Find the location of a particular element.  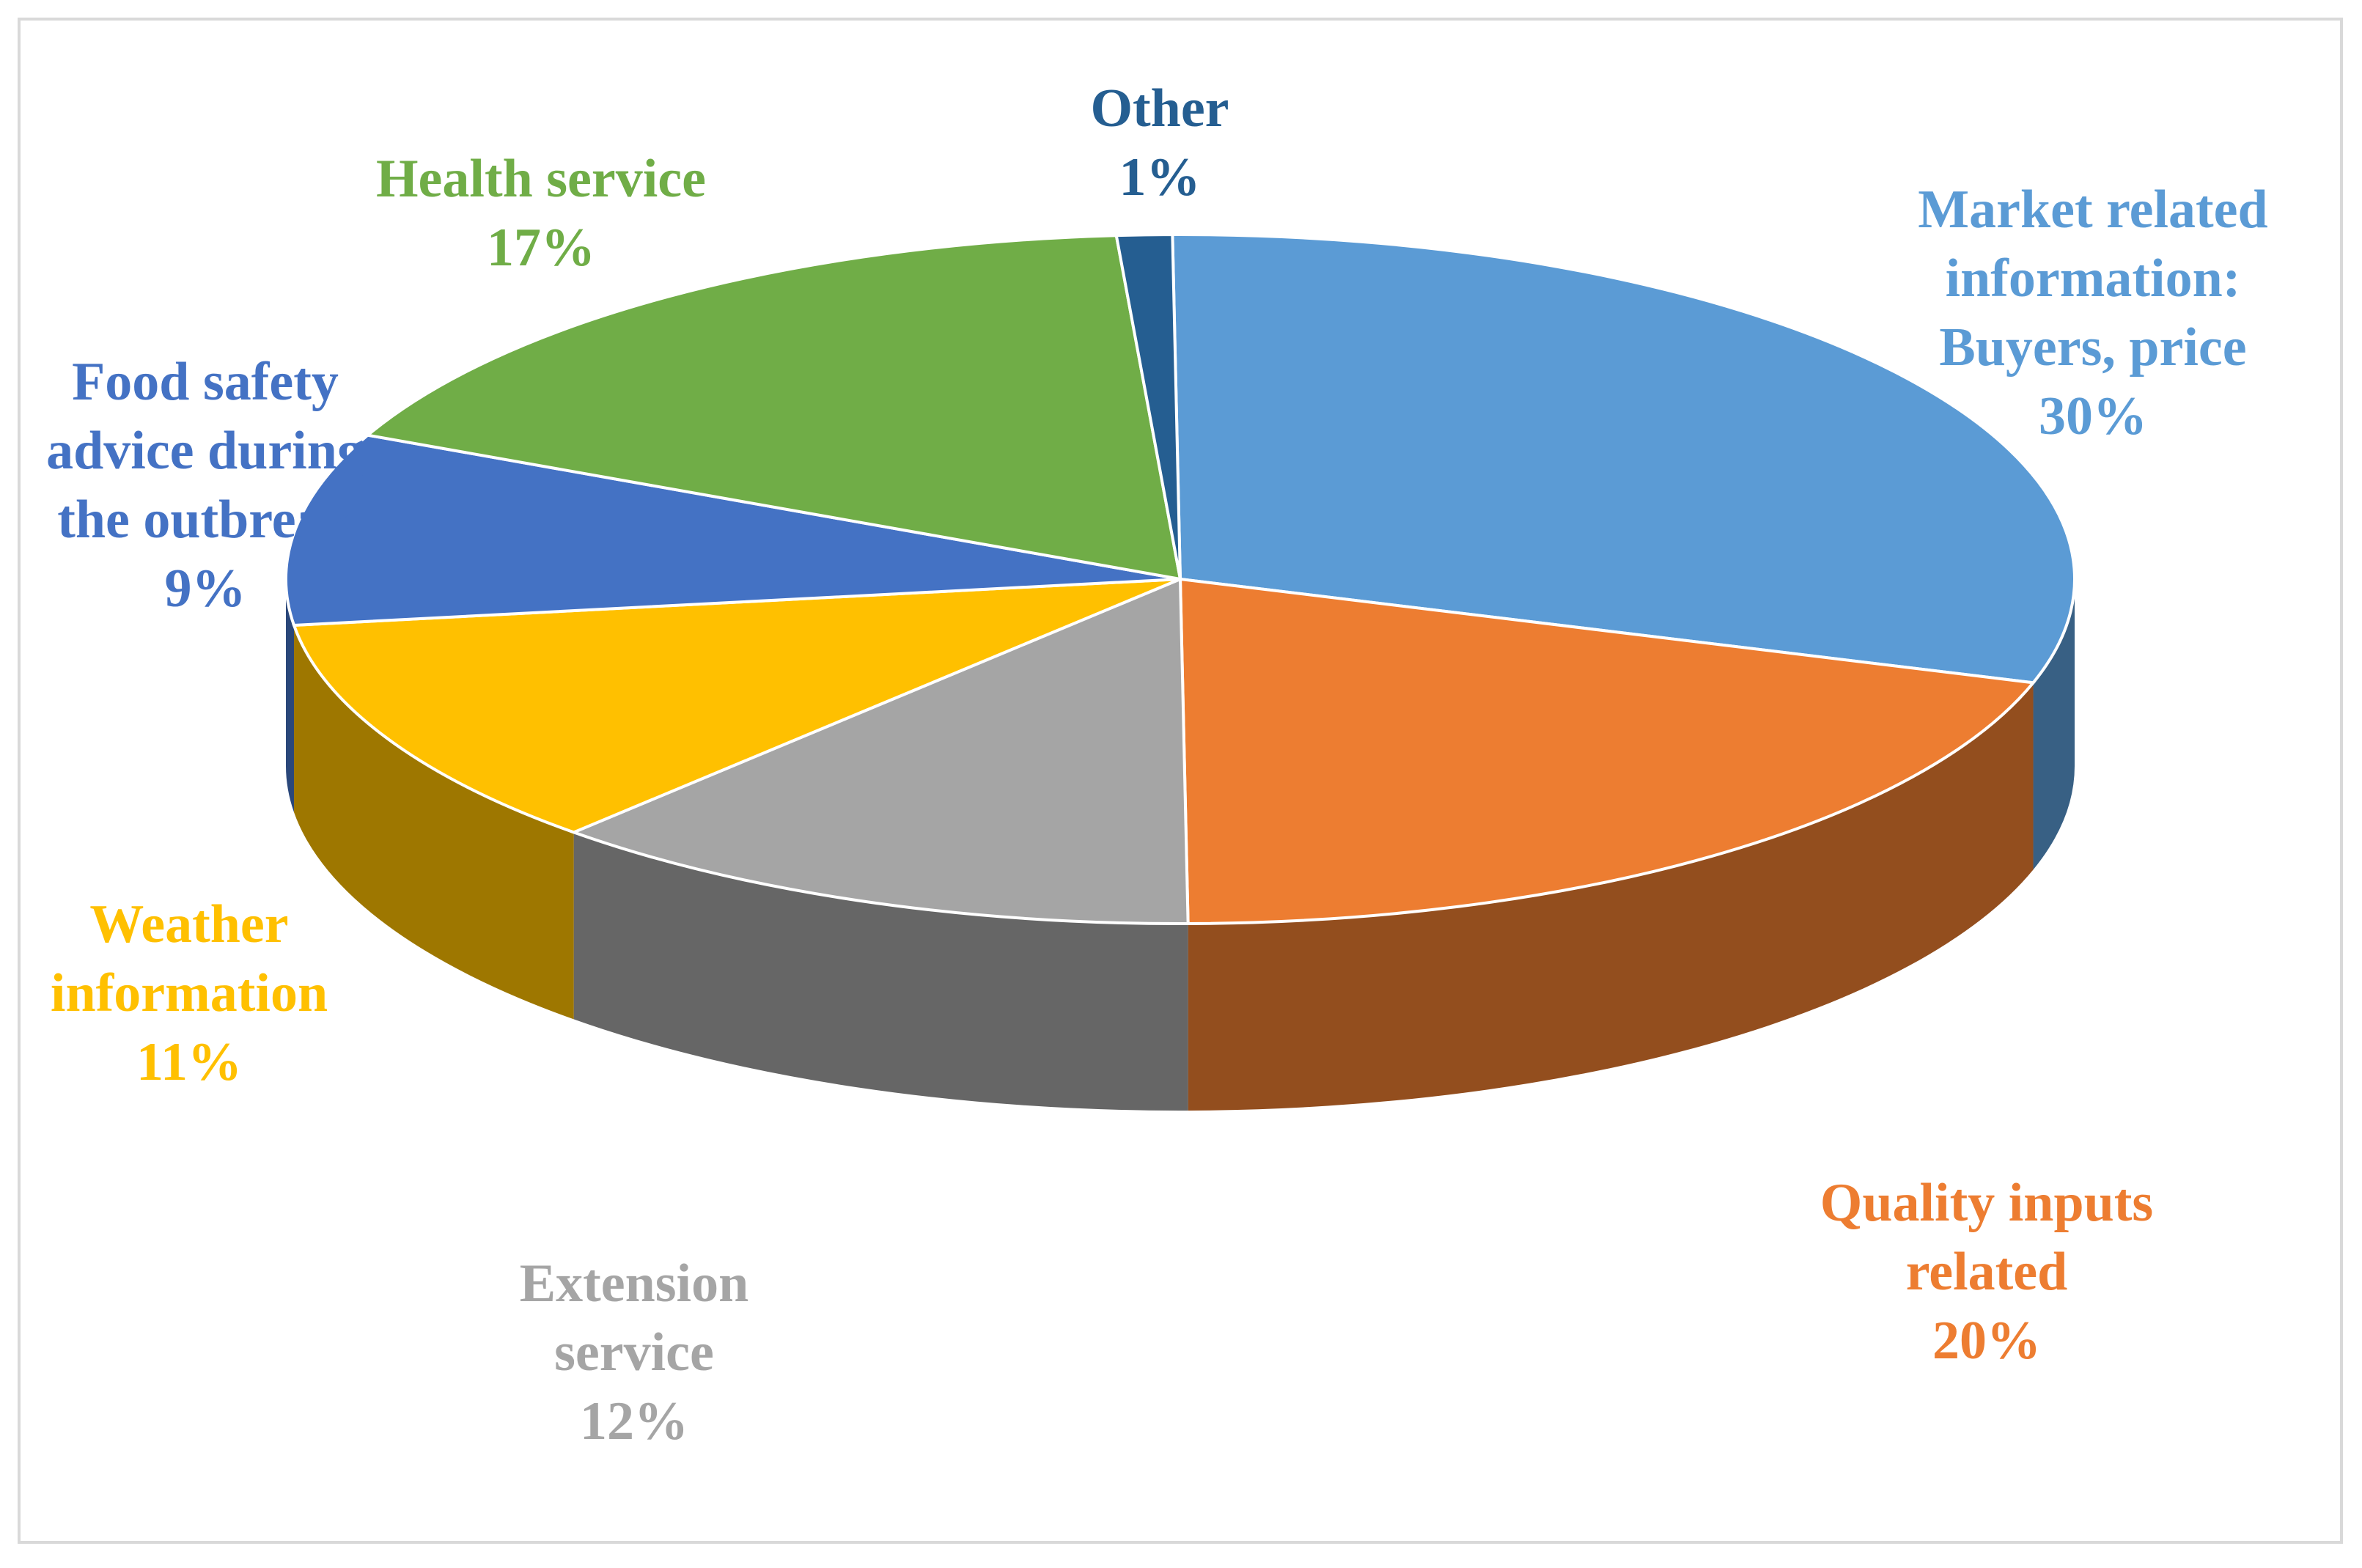

slice-label-5: Health service 17% is located at coordinates (541, 214).